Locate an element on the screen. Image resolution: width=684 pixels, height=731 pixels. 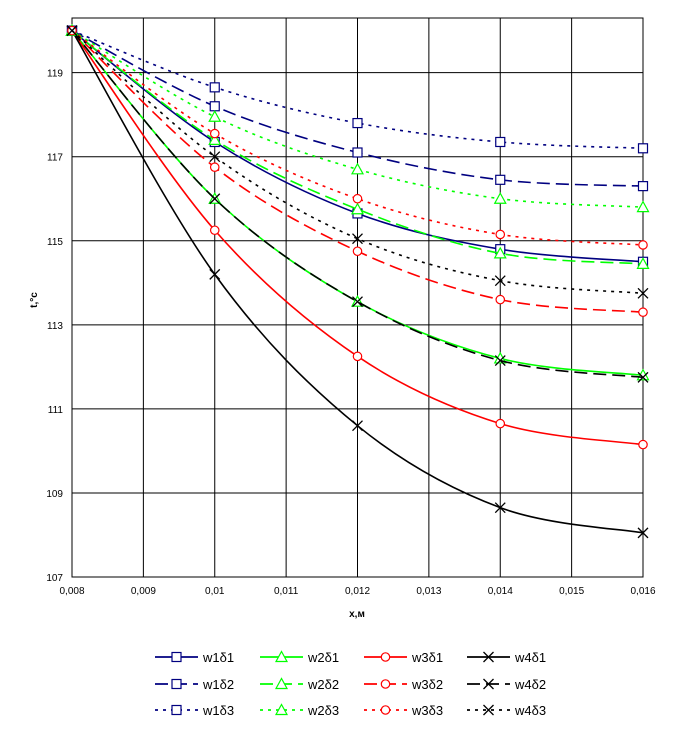
x-tick-label: 0,014 is located at coordinates (500, 591).